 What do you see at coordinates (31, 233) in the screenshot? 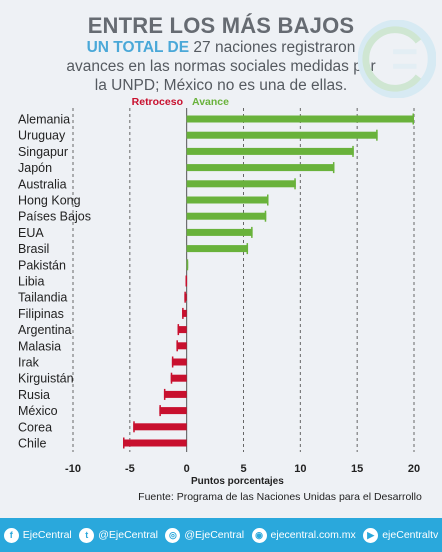
I see `category-label: EUA` at bounding box center [31, 233].